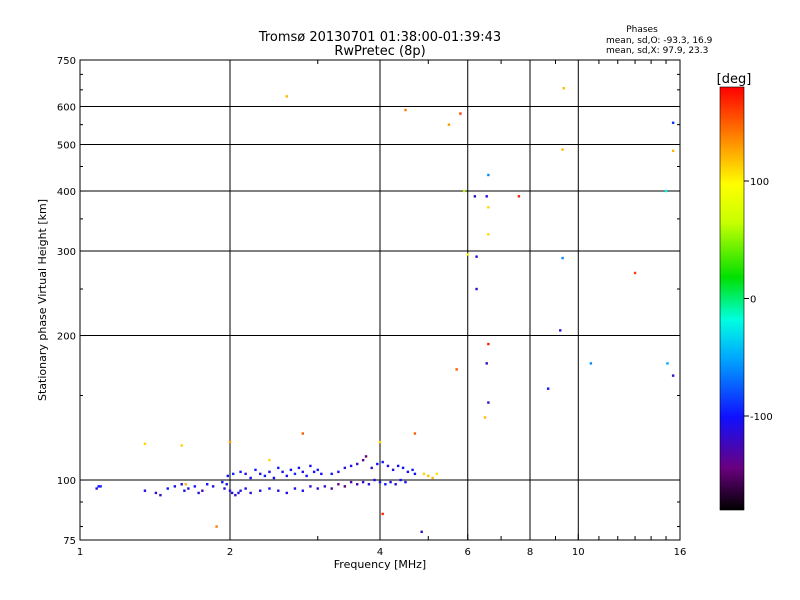 The image size is (800, 600). What do you see at coordinates (66, 146) in the screenshot?
I see `y-tick-label: 500` at bounding box center [66, 146].